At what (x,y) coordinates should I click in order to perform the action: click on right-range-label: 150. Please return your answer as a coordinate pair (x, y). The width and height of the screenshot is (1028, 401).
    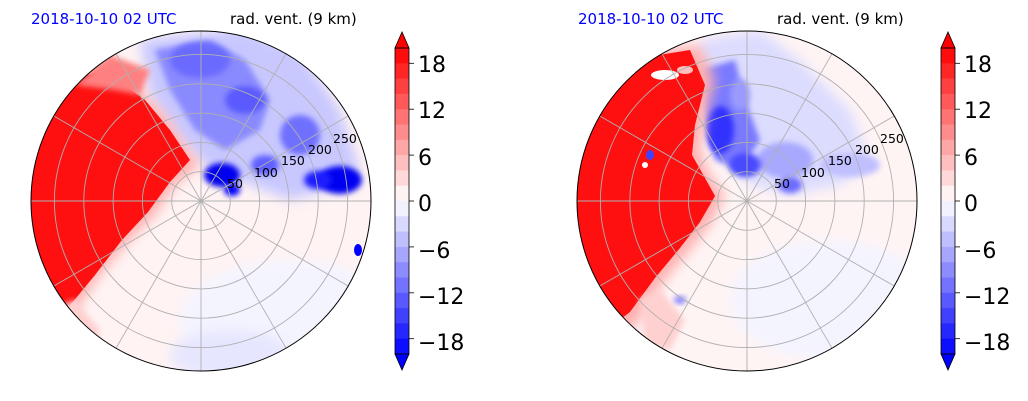
    Looking at the image, I should click on (840, 160).